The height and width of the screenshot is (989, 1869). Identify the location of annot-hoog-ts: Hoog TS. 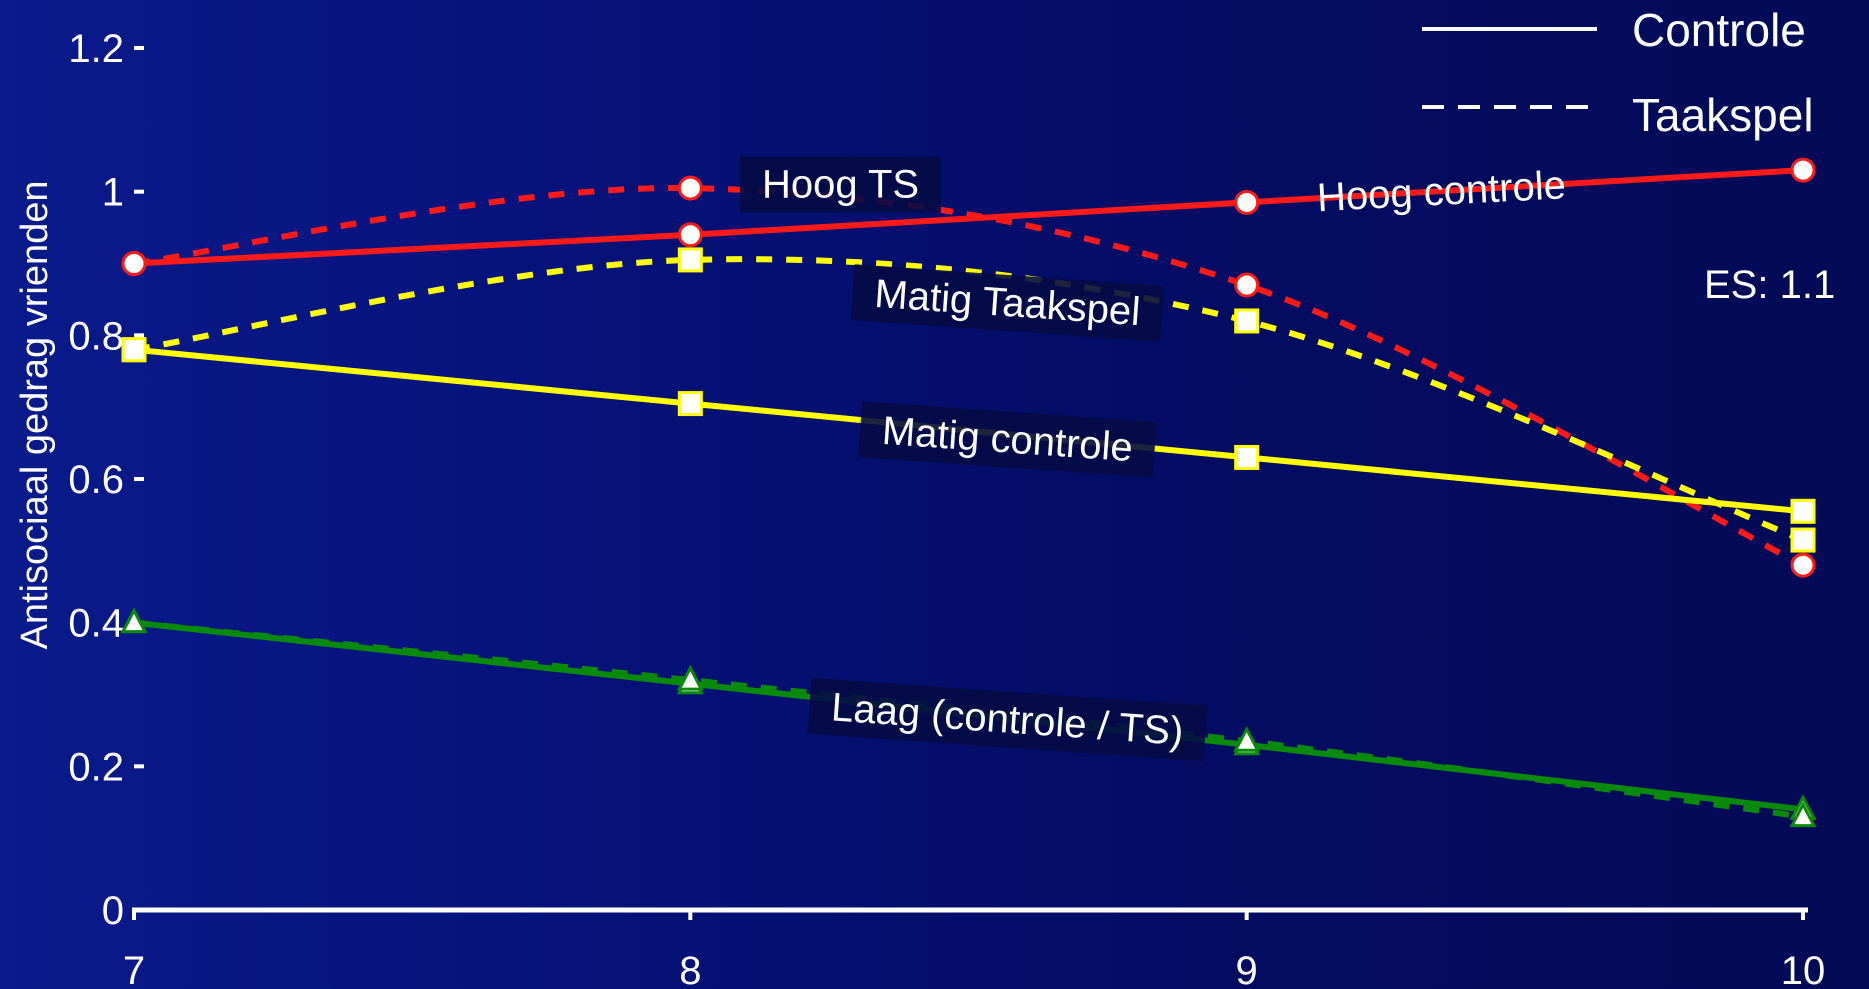
(840, 184).